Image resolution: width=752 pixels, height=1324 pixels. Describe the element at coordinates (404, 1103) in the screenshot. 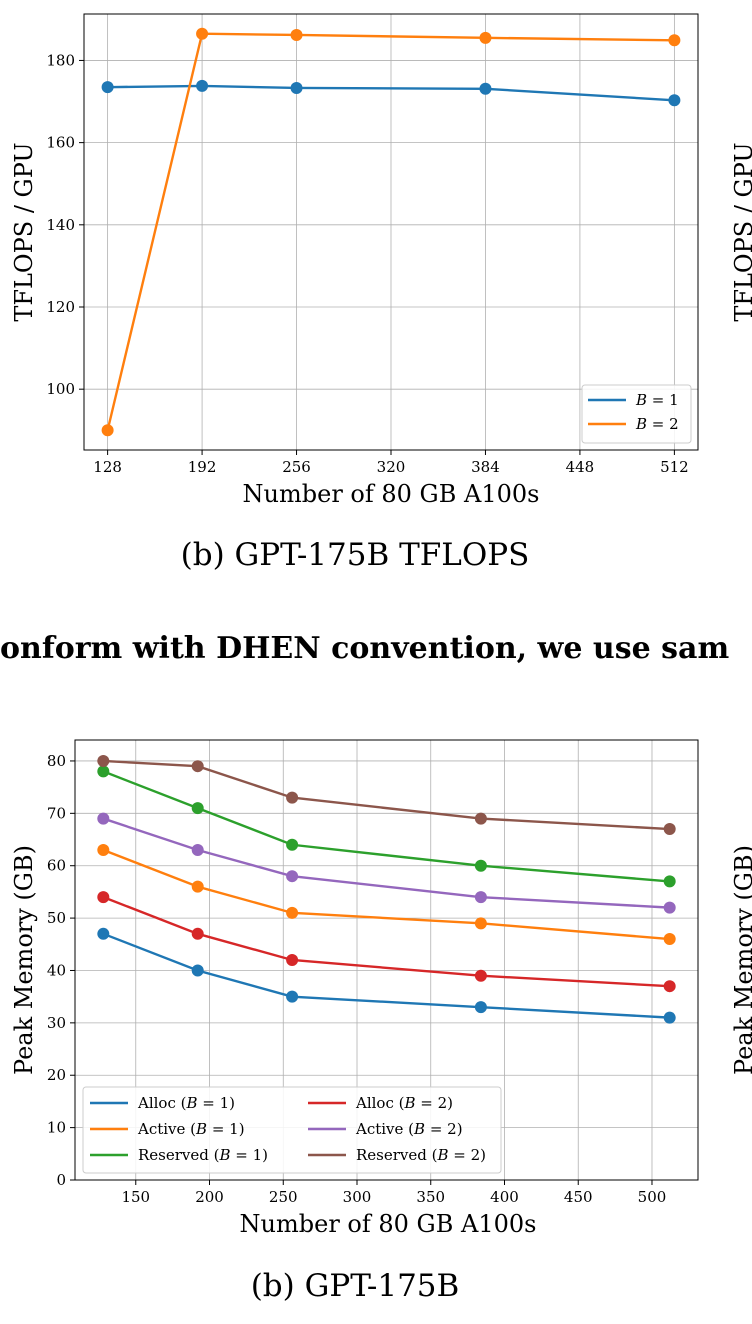

I see `bottom-legend-entry: Alloc (B = 2)` at that location.